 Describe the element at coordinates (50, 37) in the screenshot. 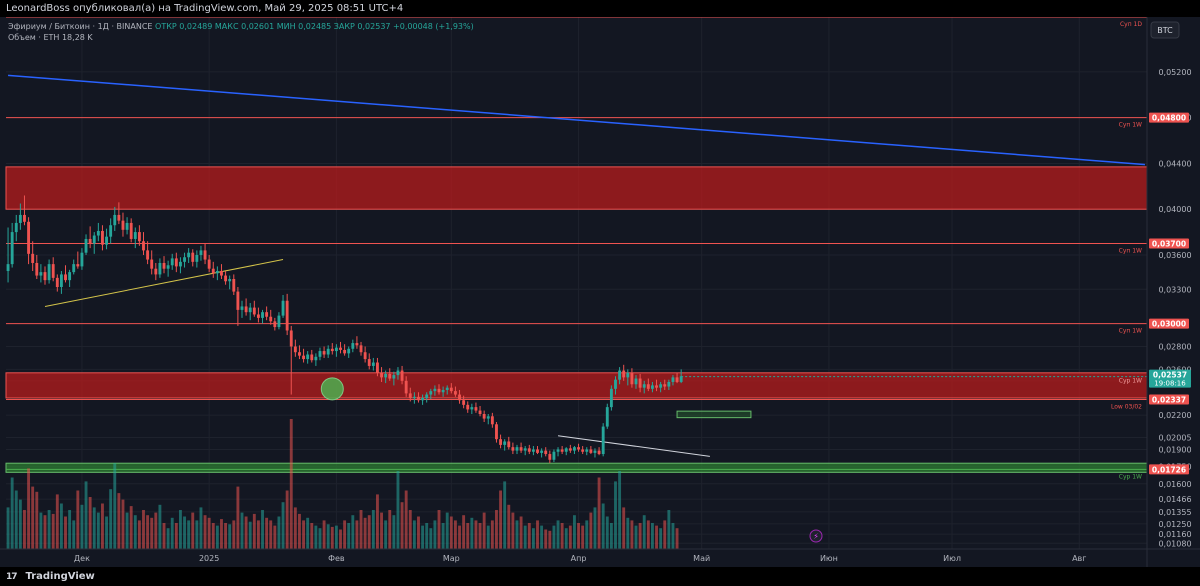

I see `legend-volume: Объем · ETH 18,28 K` at that location.